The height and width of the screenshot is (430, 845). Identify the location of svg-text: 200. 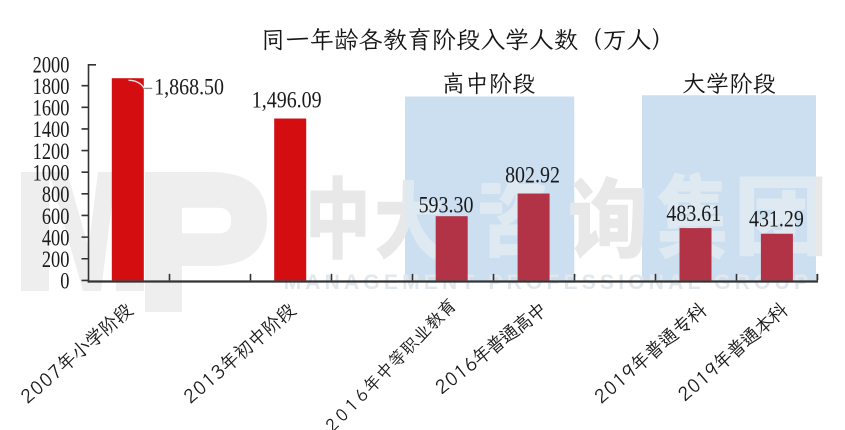
(56, 259).